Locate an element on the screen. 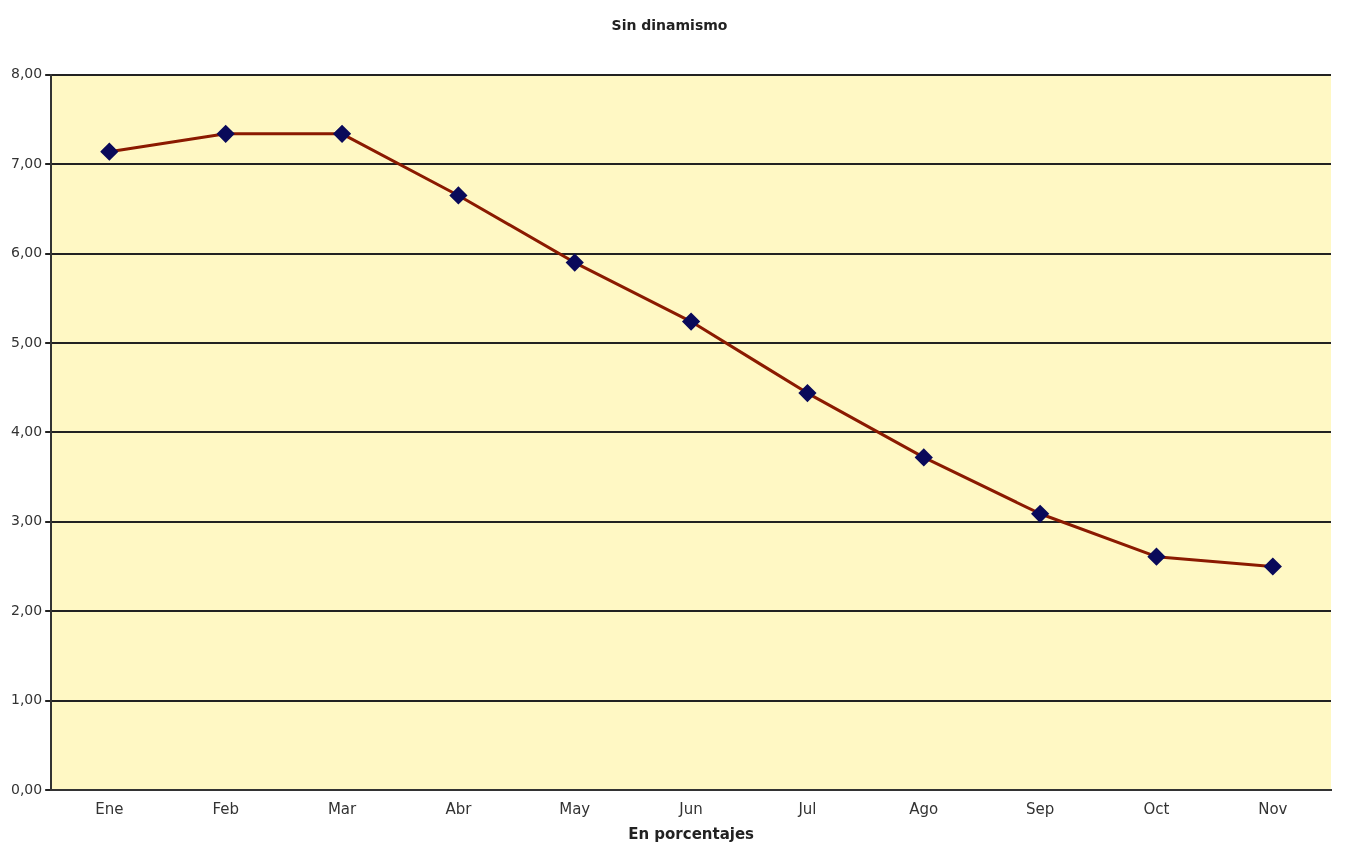  y-tick-label: 0,00 is located at coordinates (27, 788).